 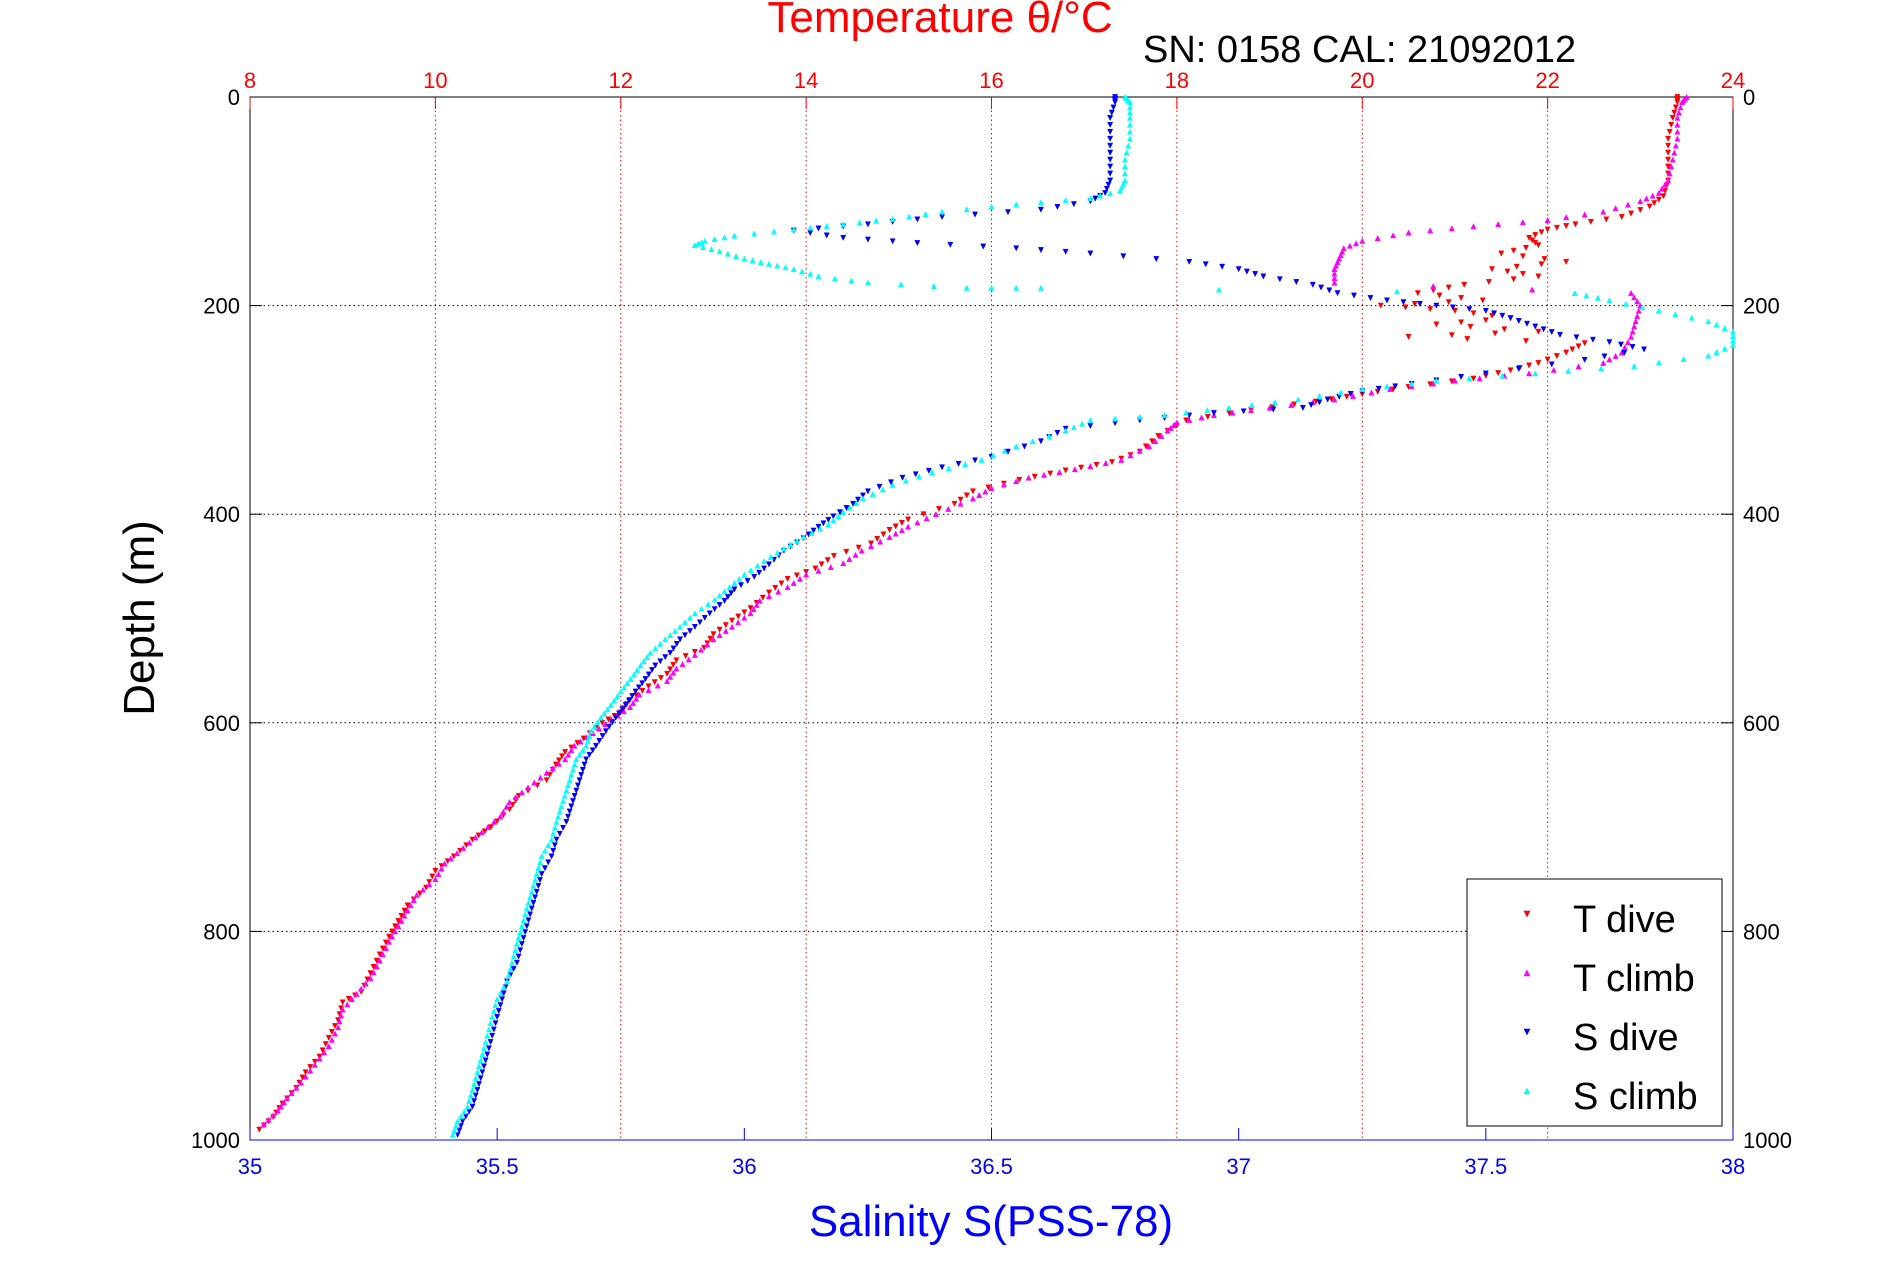 What do you see at coordinates (1485, 1166) in the screenshot?
I see `tick-label-salinity: 37.5` at bounding box center [1485, 1166].